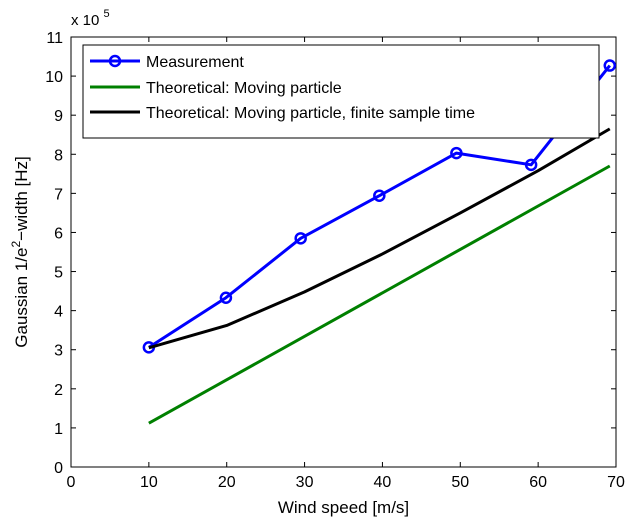 Image resolution: width=641 pixels, height=521 pixels. What do you see at coordinates (58, 312) in the screenshot?
I see `y-tick-label: 4` at bounding box center [58, 312].